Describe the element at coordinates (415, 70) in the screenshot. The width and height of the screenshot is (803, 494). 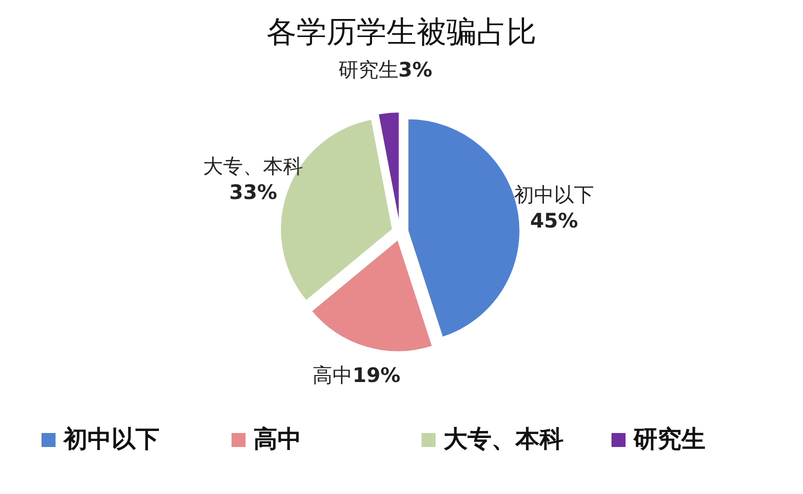
I see `data-label: 3%` at that location.